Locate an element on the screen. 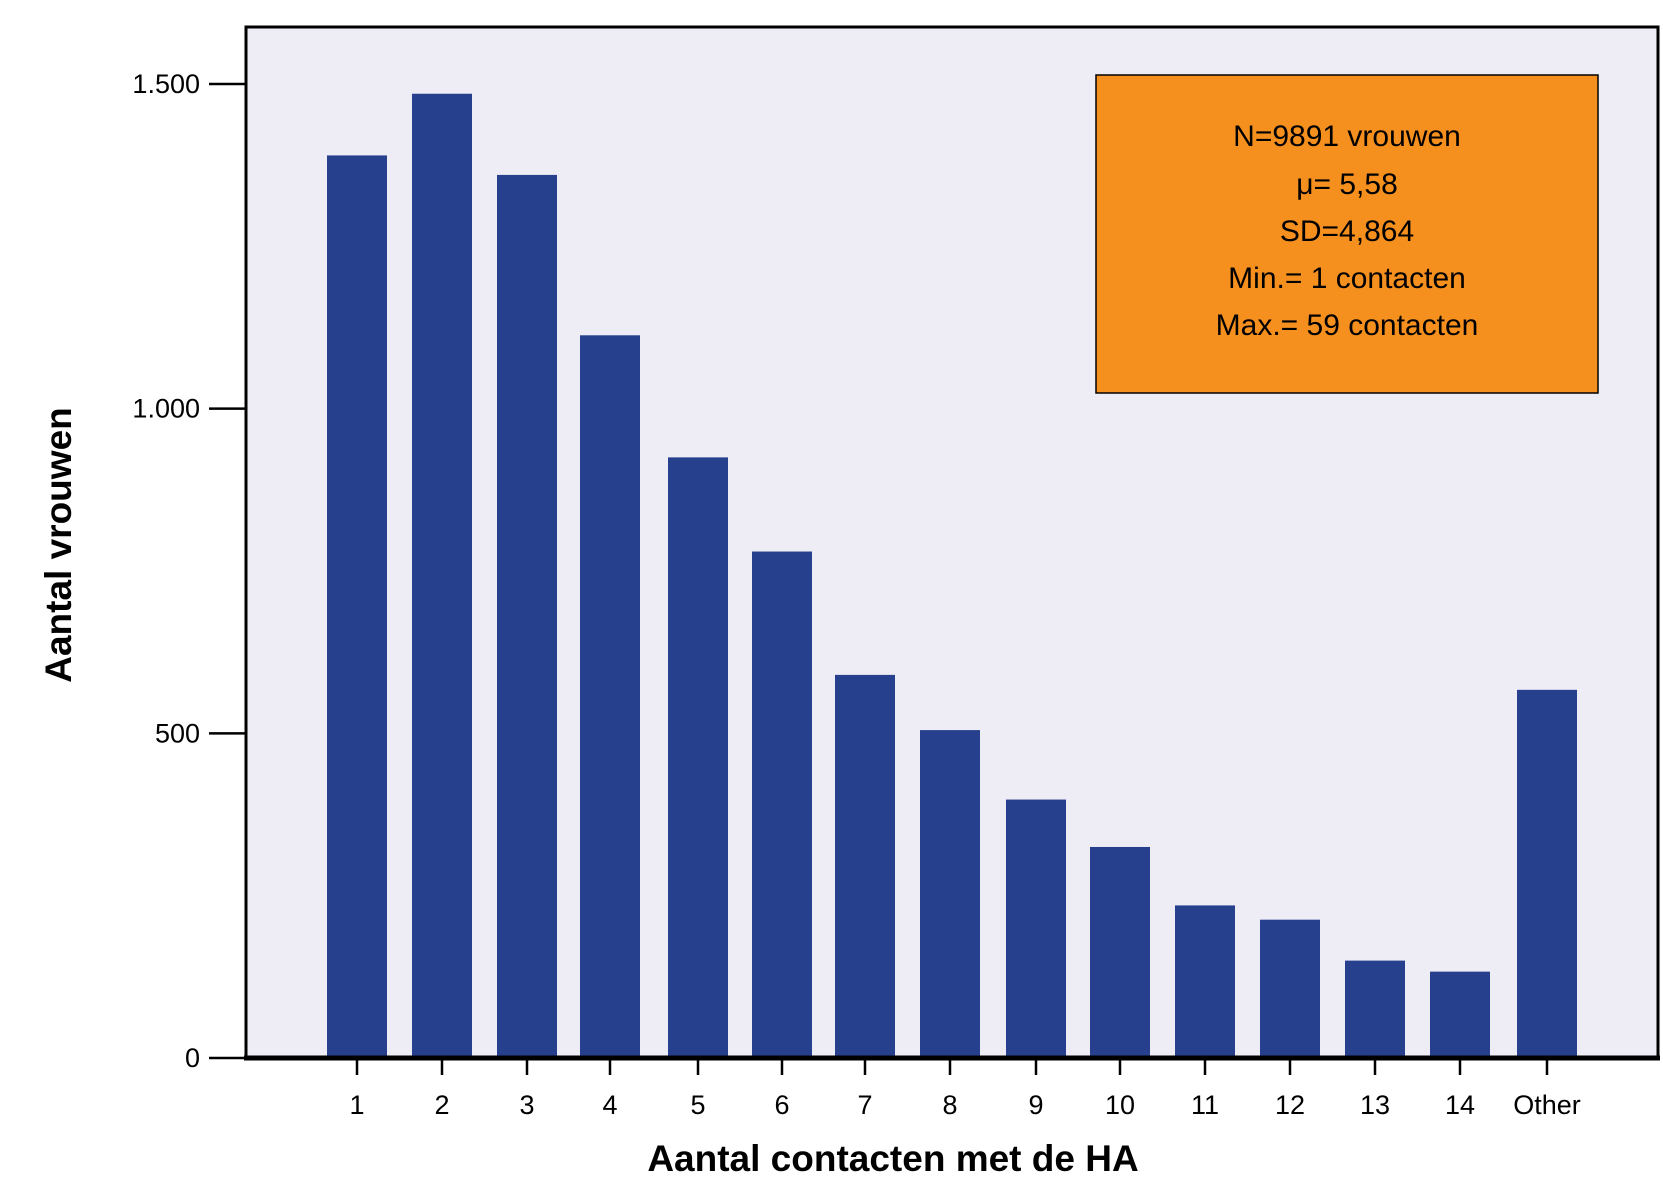 The width and height of the screenshot is (1663, 1179). x-tick-label: 1 is located at coordinates (356, 1105).